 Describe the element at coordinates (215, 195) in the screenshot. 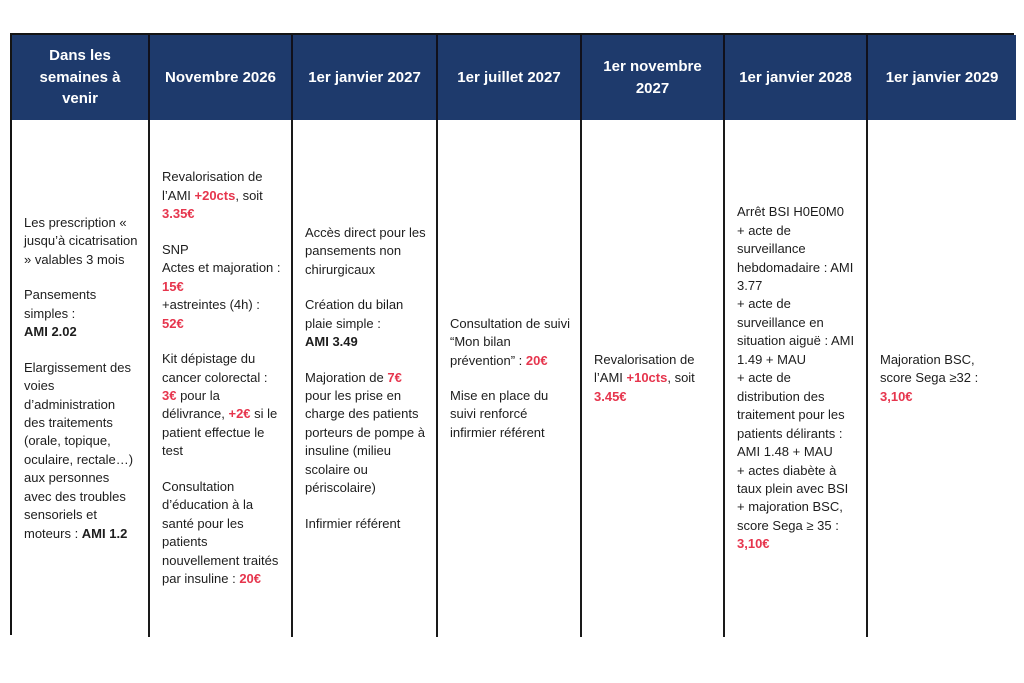

I see `highlighted-amount: +20cts` at that location.